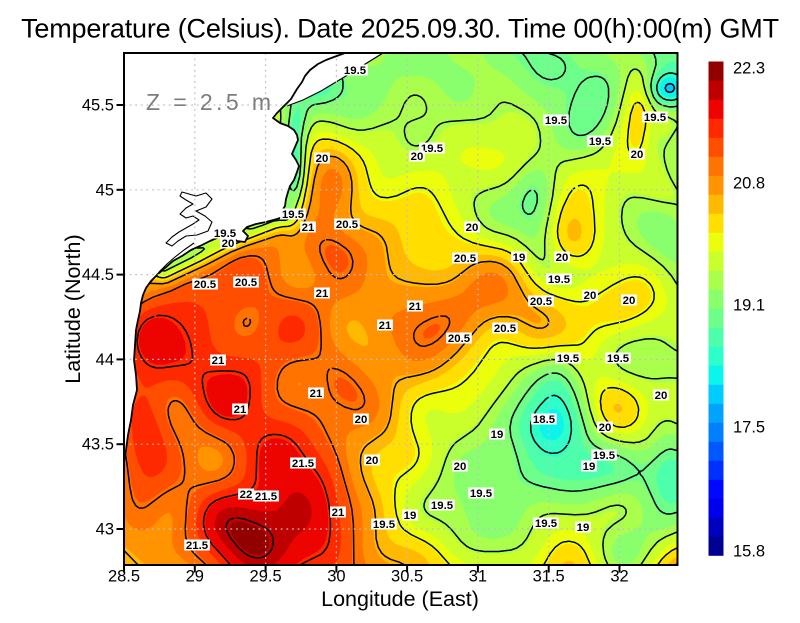 Image resolution: width=800 pixels, height=623 pixels. I want to click on svg-text: 31.5, so click(549, 577).